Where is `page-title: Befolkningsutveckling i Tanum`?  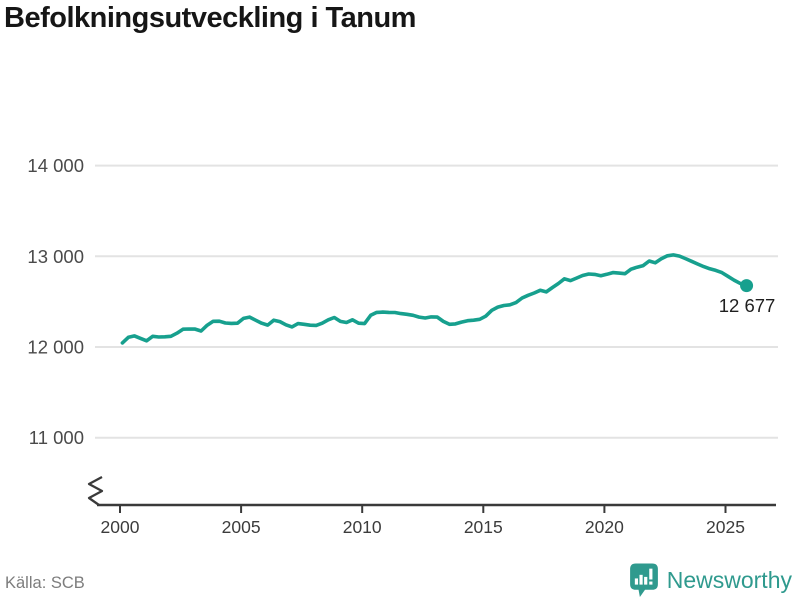
page-title: Befolkningsutveckling i Tanum is located at coordinates (210, 18).